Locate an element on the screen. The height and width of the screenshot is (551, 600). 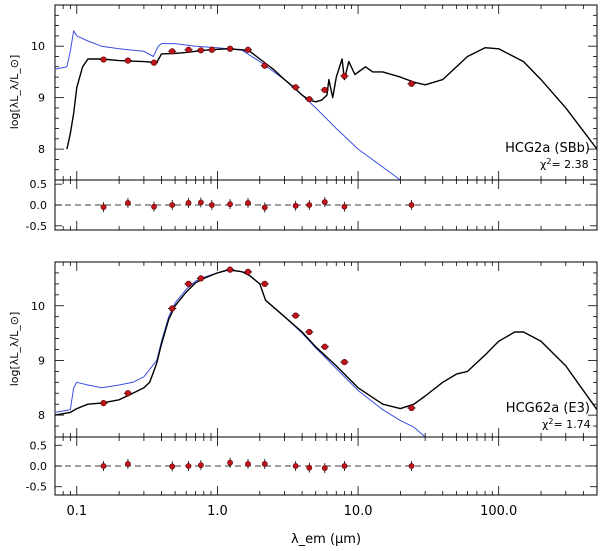
x-tick-label: 10.0 is located at coordinates (358, 511).